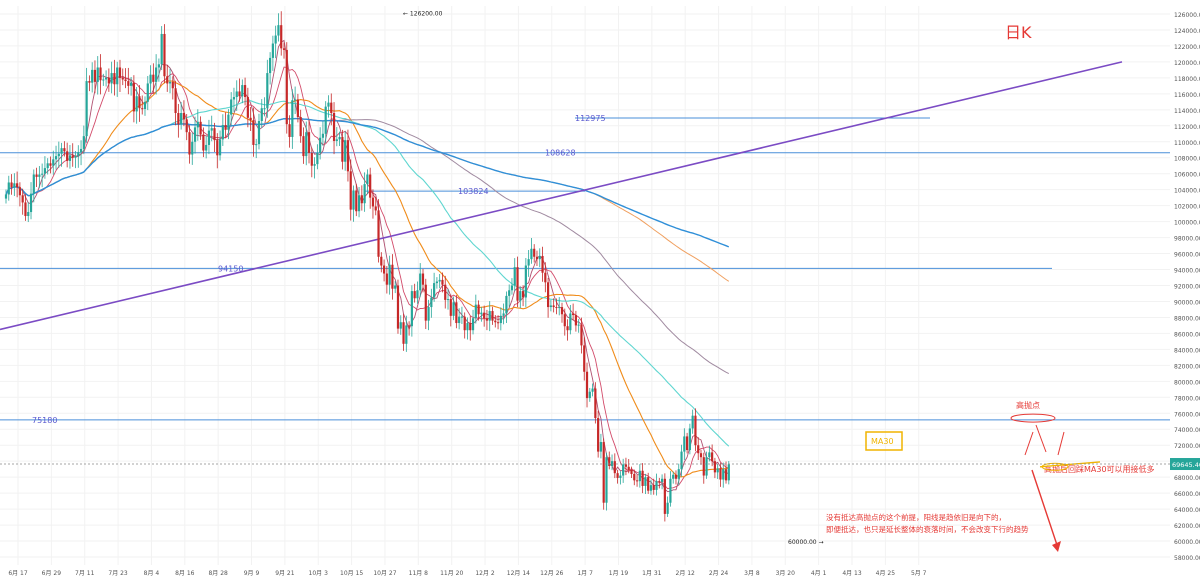 Image resolution: width=1200 pixels, height=584 pixels. What do you see at coordinates (451, 573) in the screenshot?
I see `time-tick-label: 11月 20` at bounding box center [451, 573].